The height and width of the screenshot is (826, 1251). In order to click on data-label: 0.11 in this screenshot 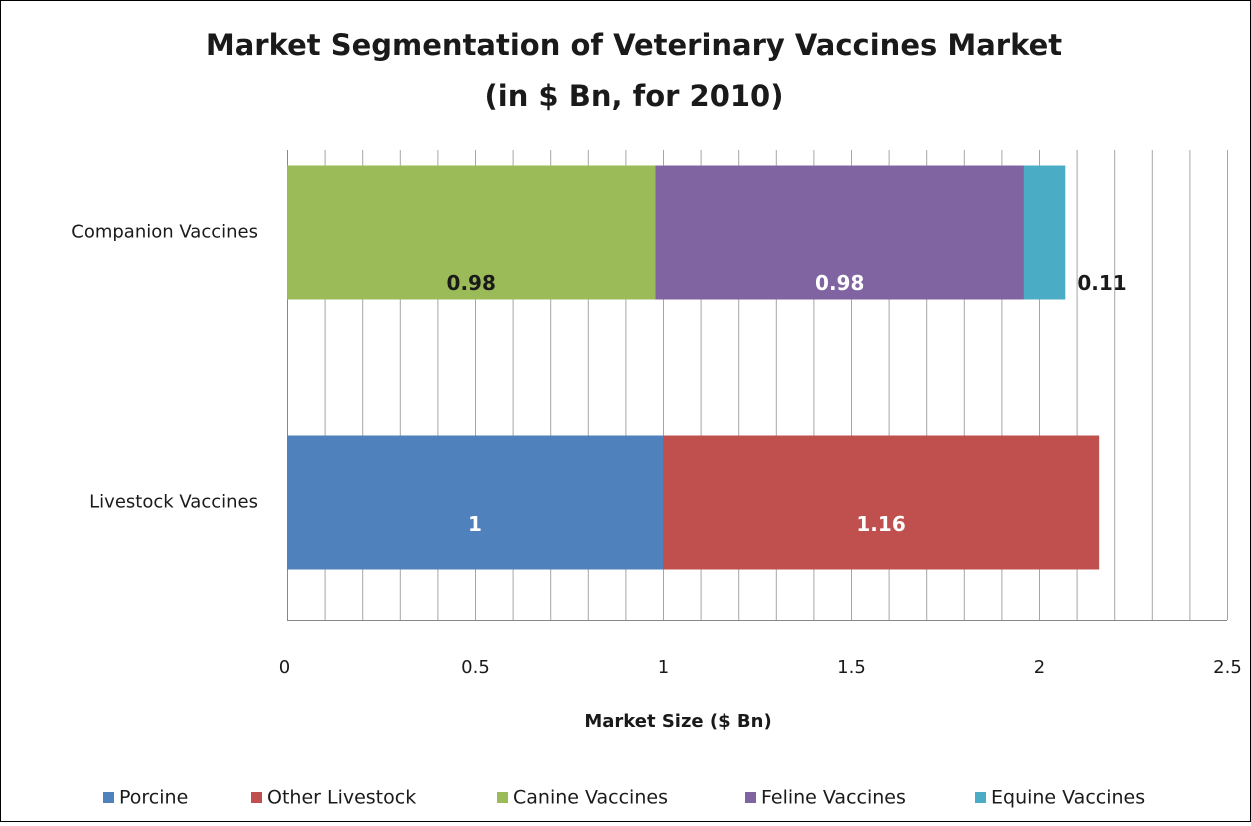, I will do `click(1101, 283)`.